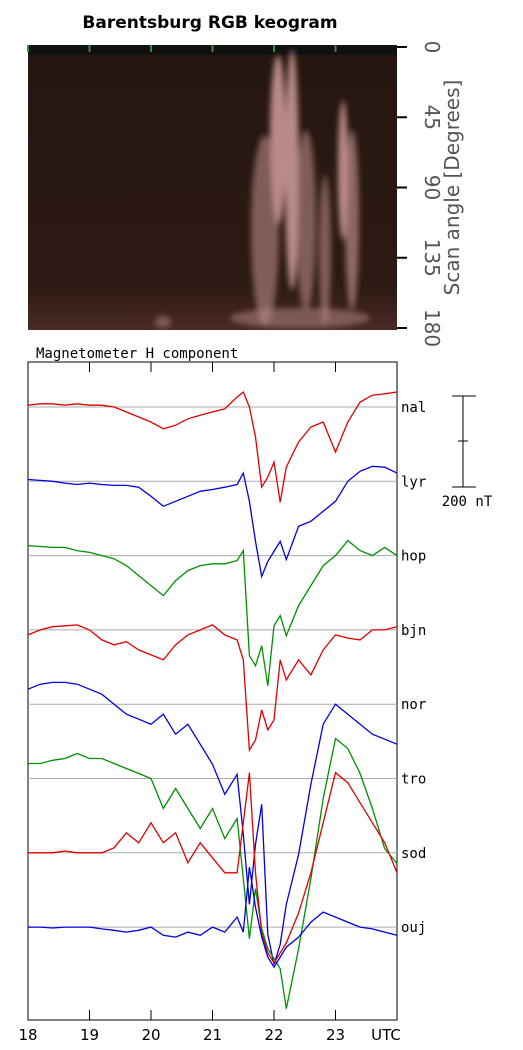 The height and width of the screenshot is (1050, 523). I want to click on y-tick-label: 180, so click(432, 328).